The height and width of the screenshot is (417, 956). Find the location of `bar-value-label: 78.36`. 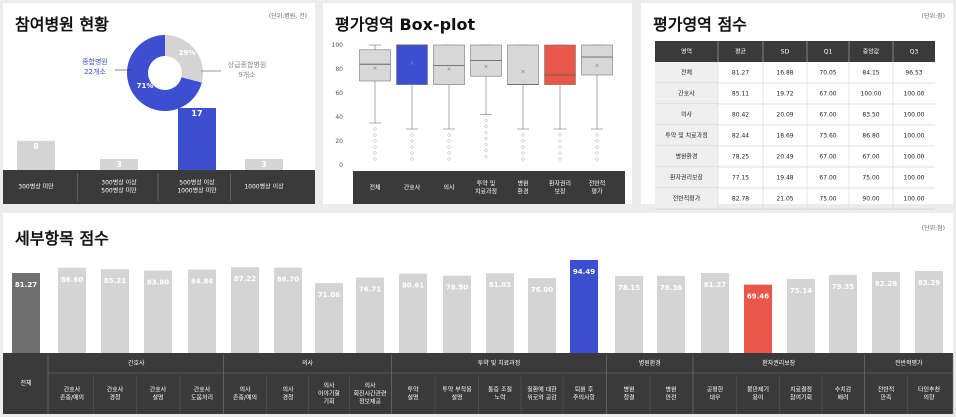

bar-value-label: 78.36 is located at coordinates (671, 288).